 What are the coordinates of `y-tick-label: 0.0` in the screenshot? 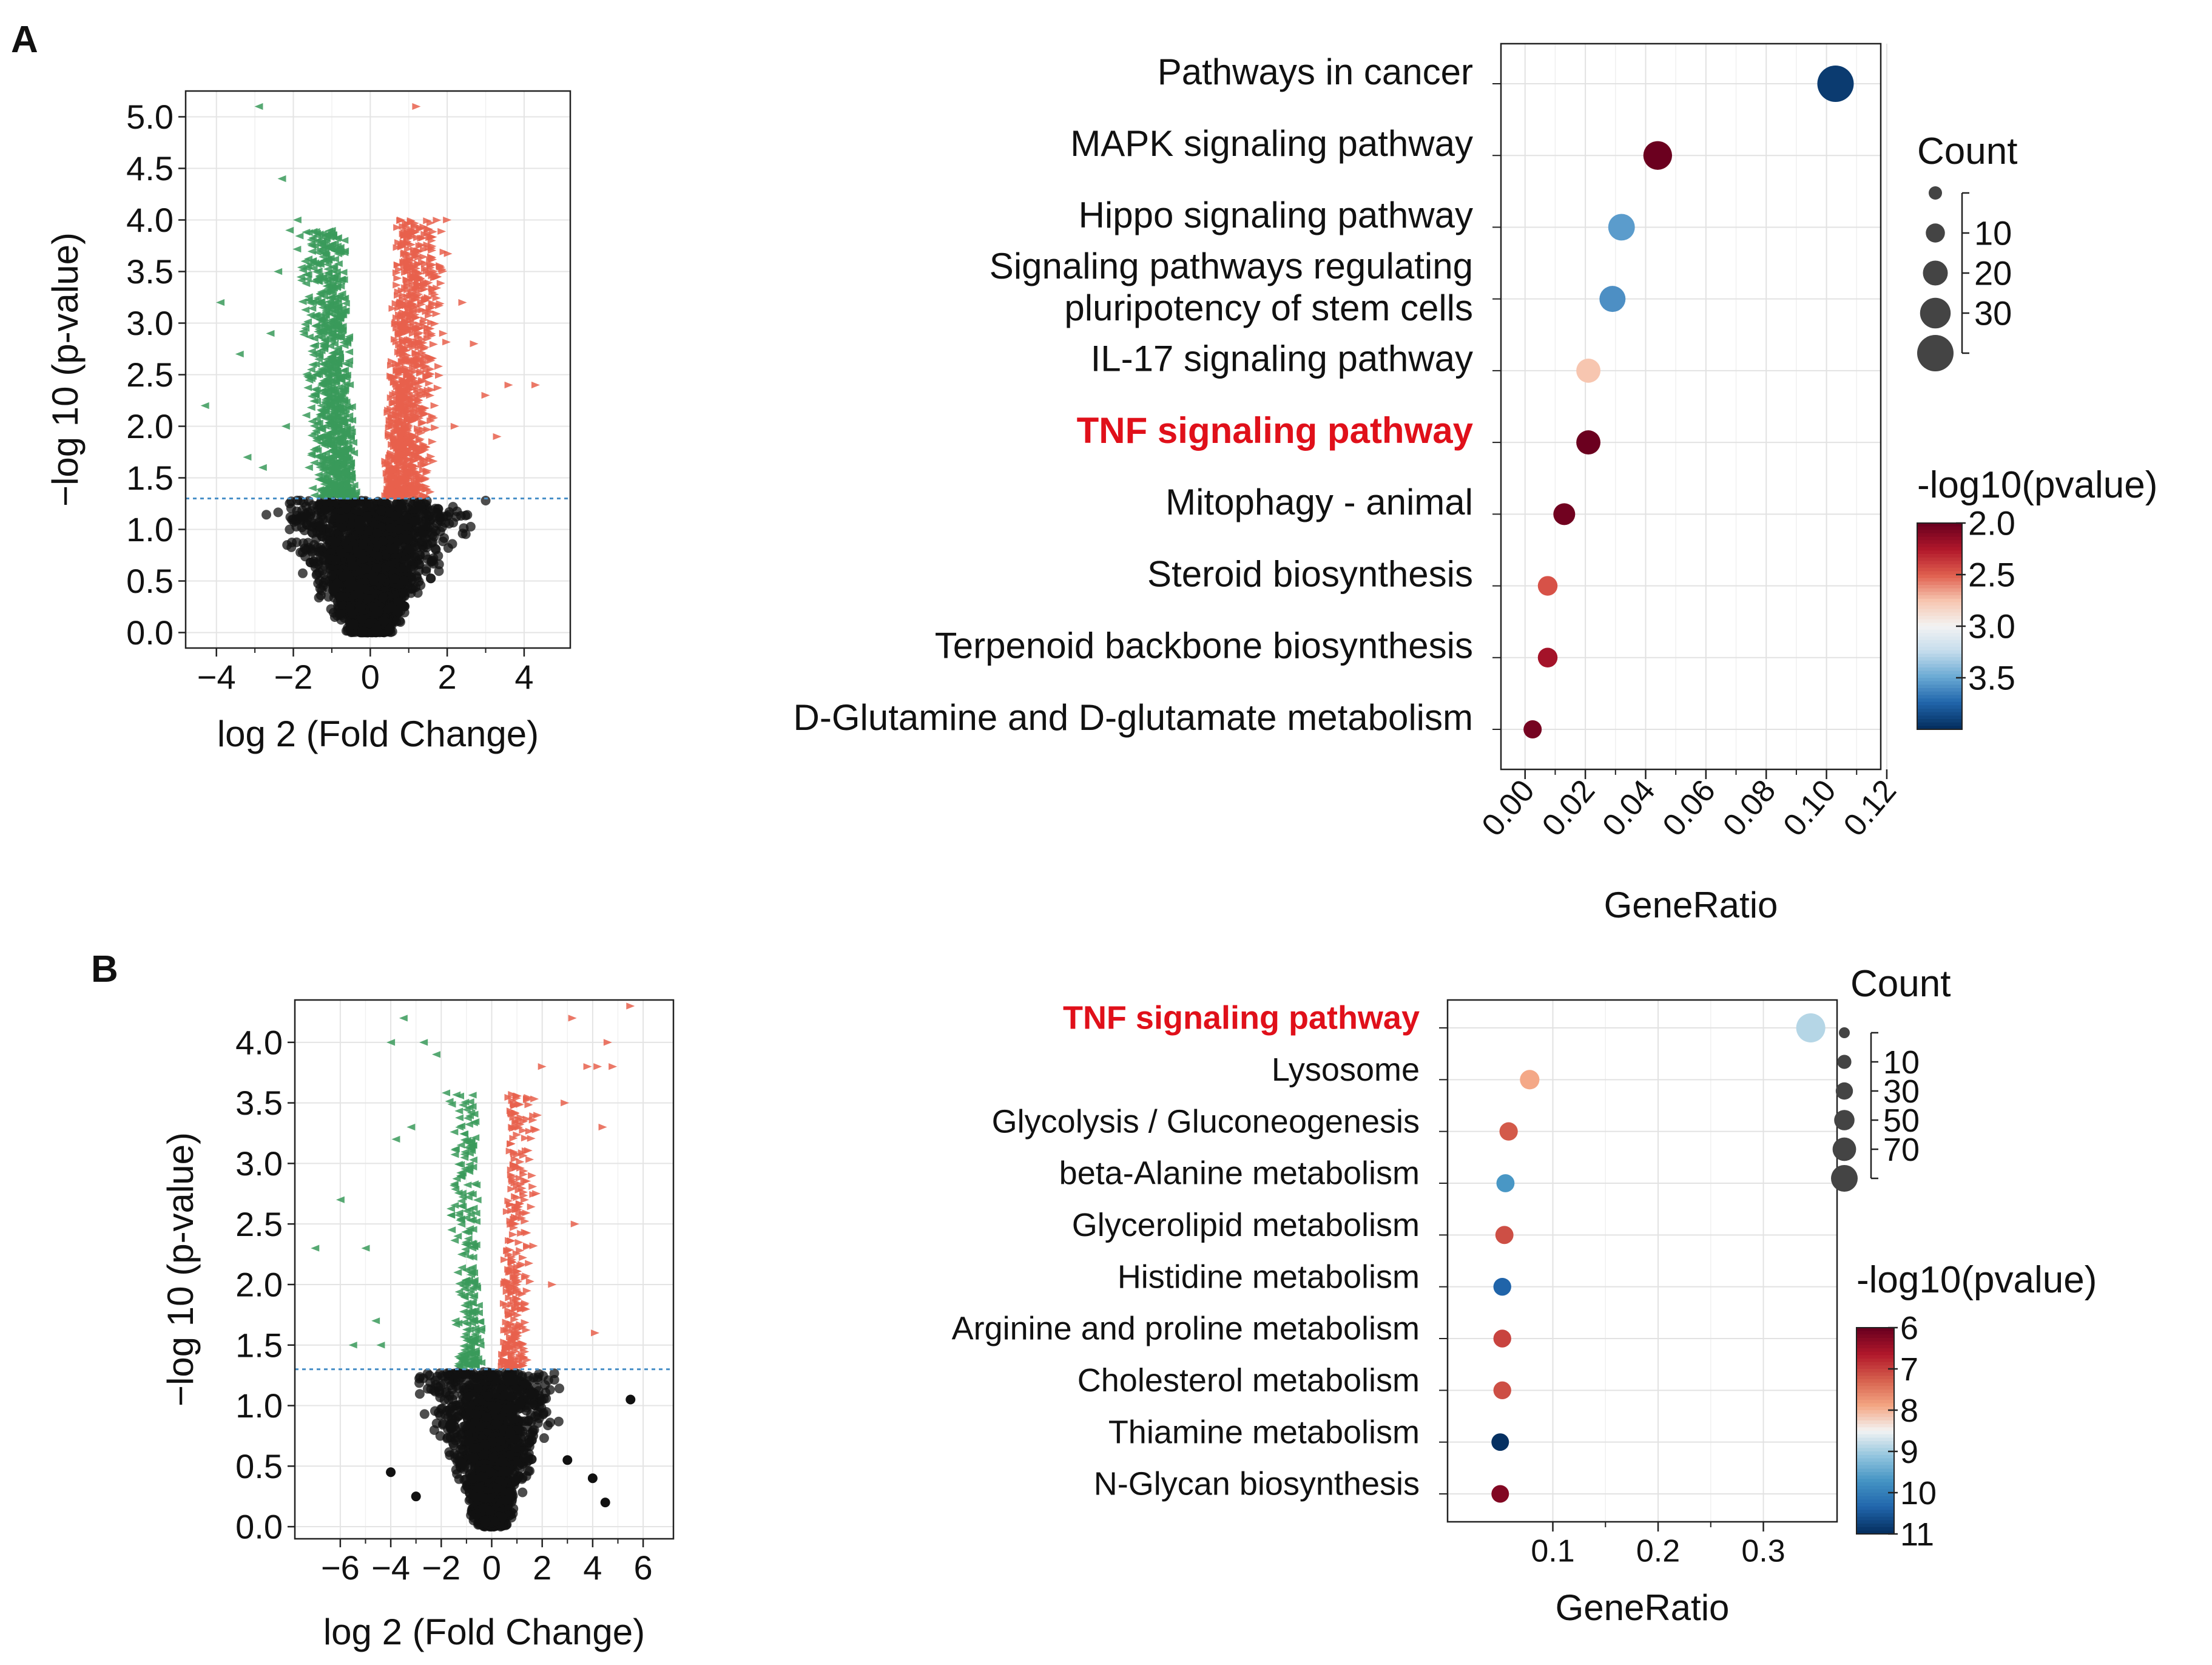 It's located at (150, 632).